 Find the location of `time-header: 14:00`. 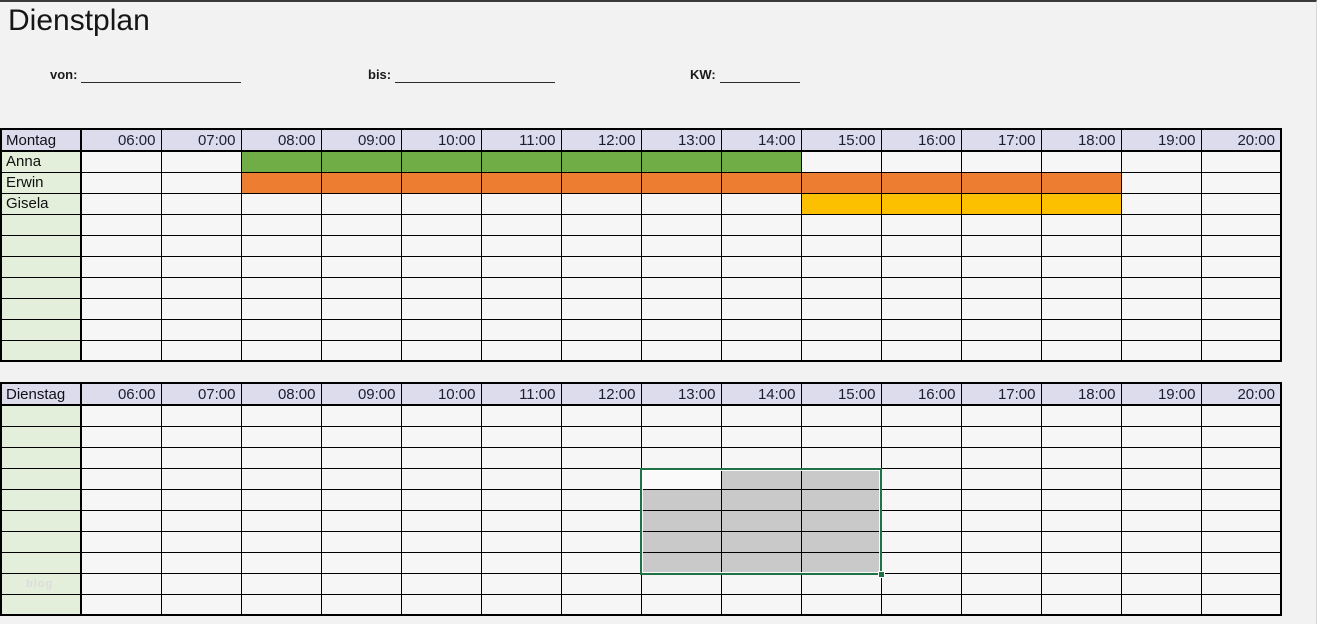

time-header: 14:00 is located at coordinates (761, 394).